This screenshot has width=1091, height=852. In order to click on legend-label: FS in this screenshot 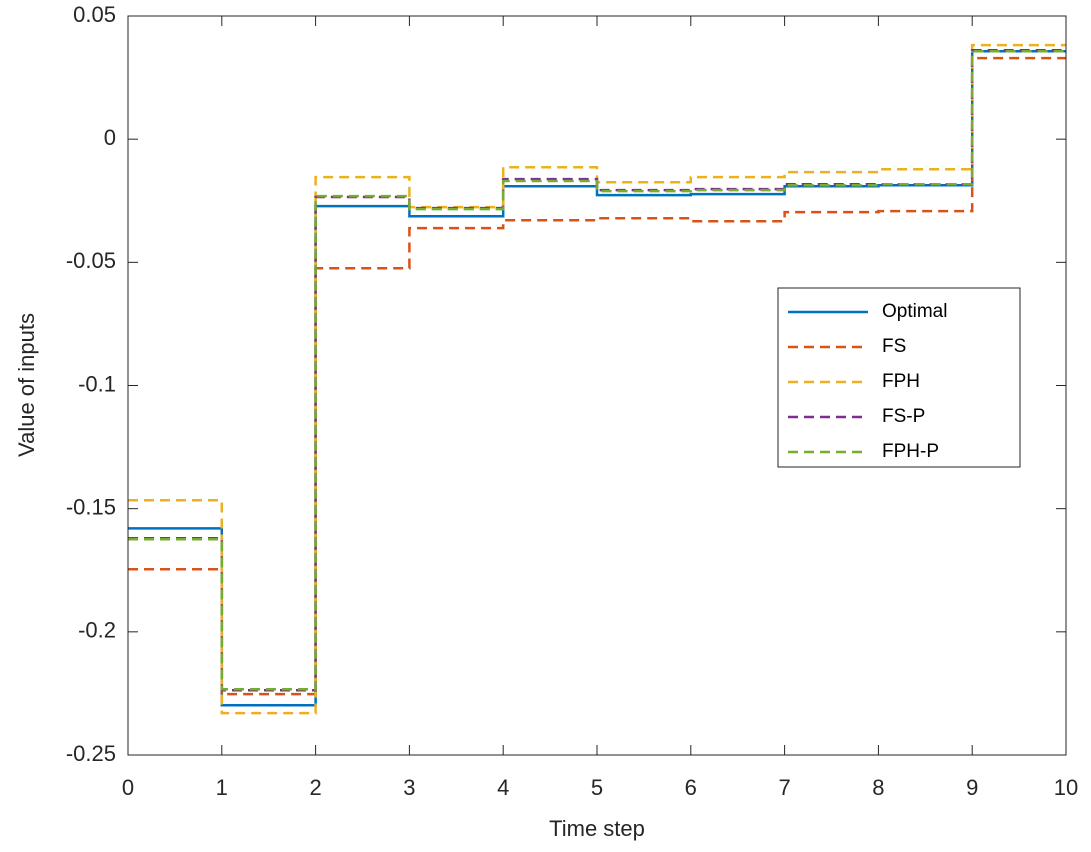, I will do `click(894, 346)`.